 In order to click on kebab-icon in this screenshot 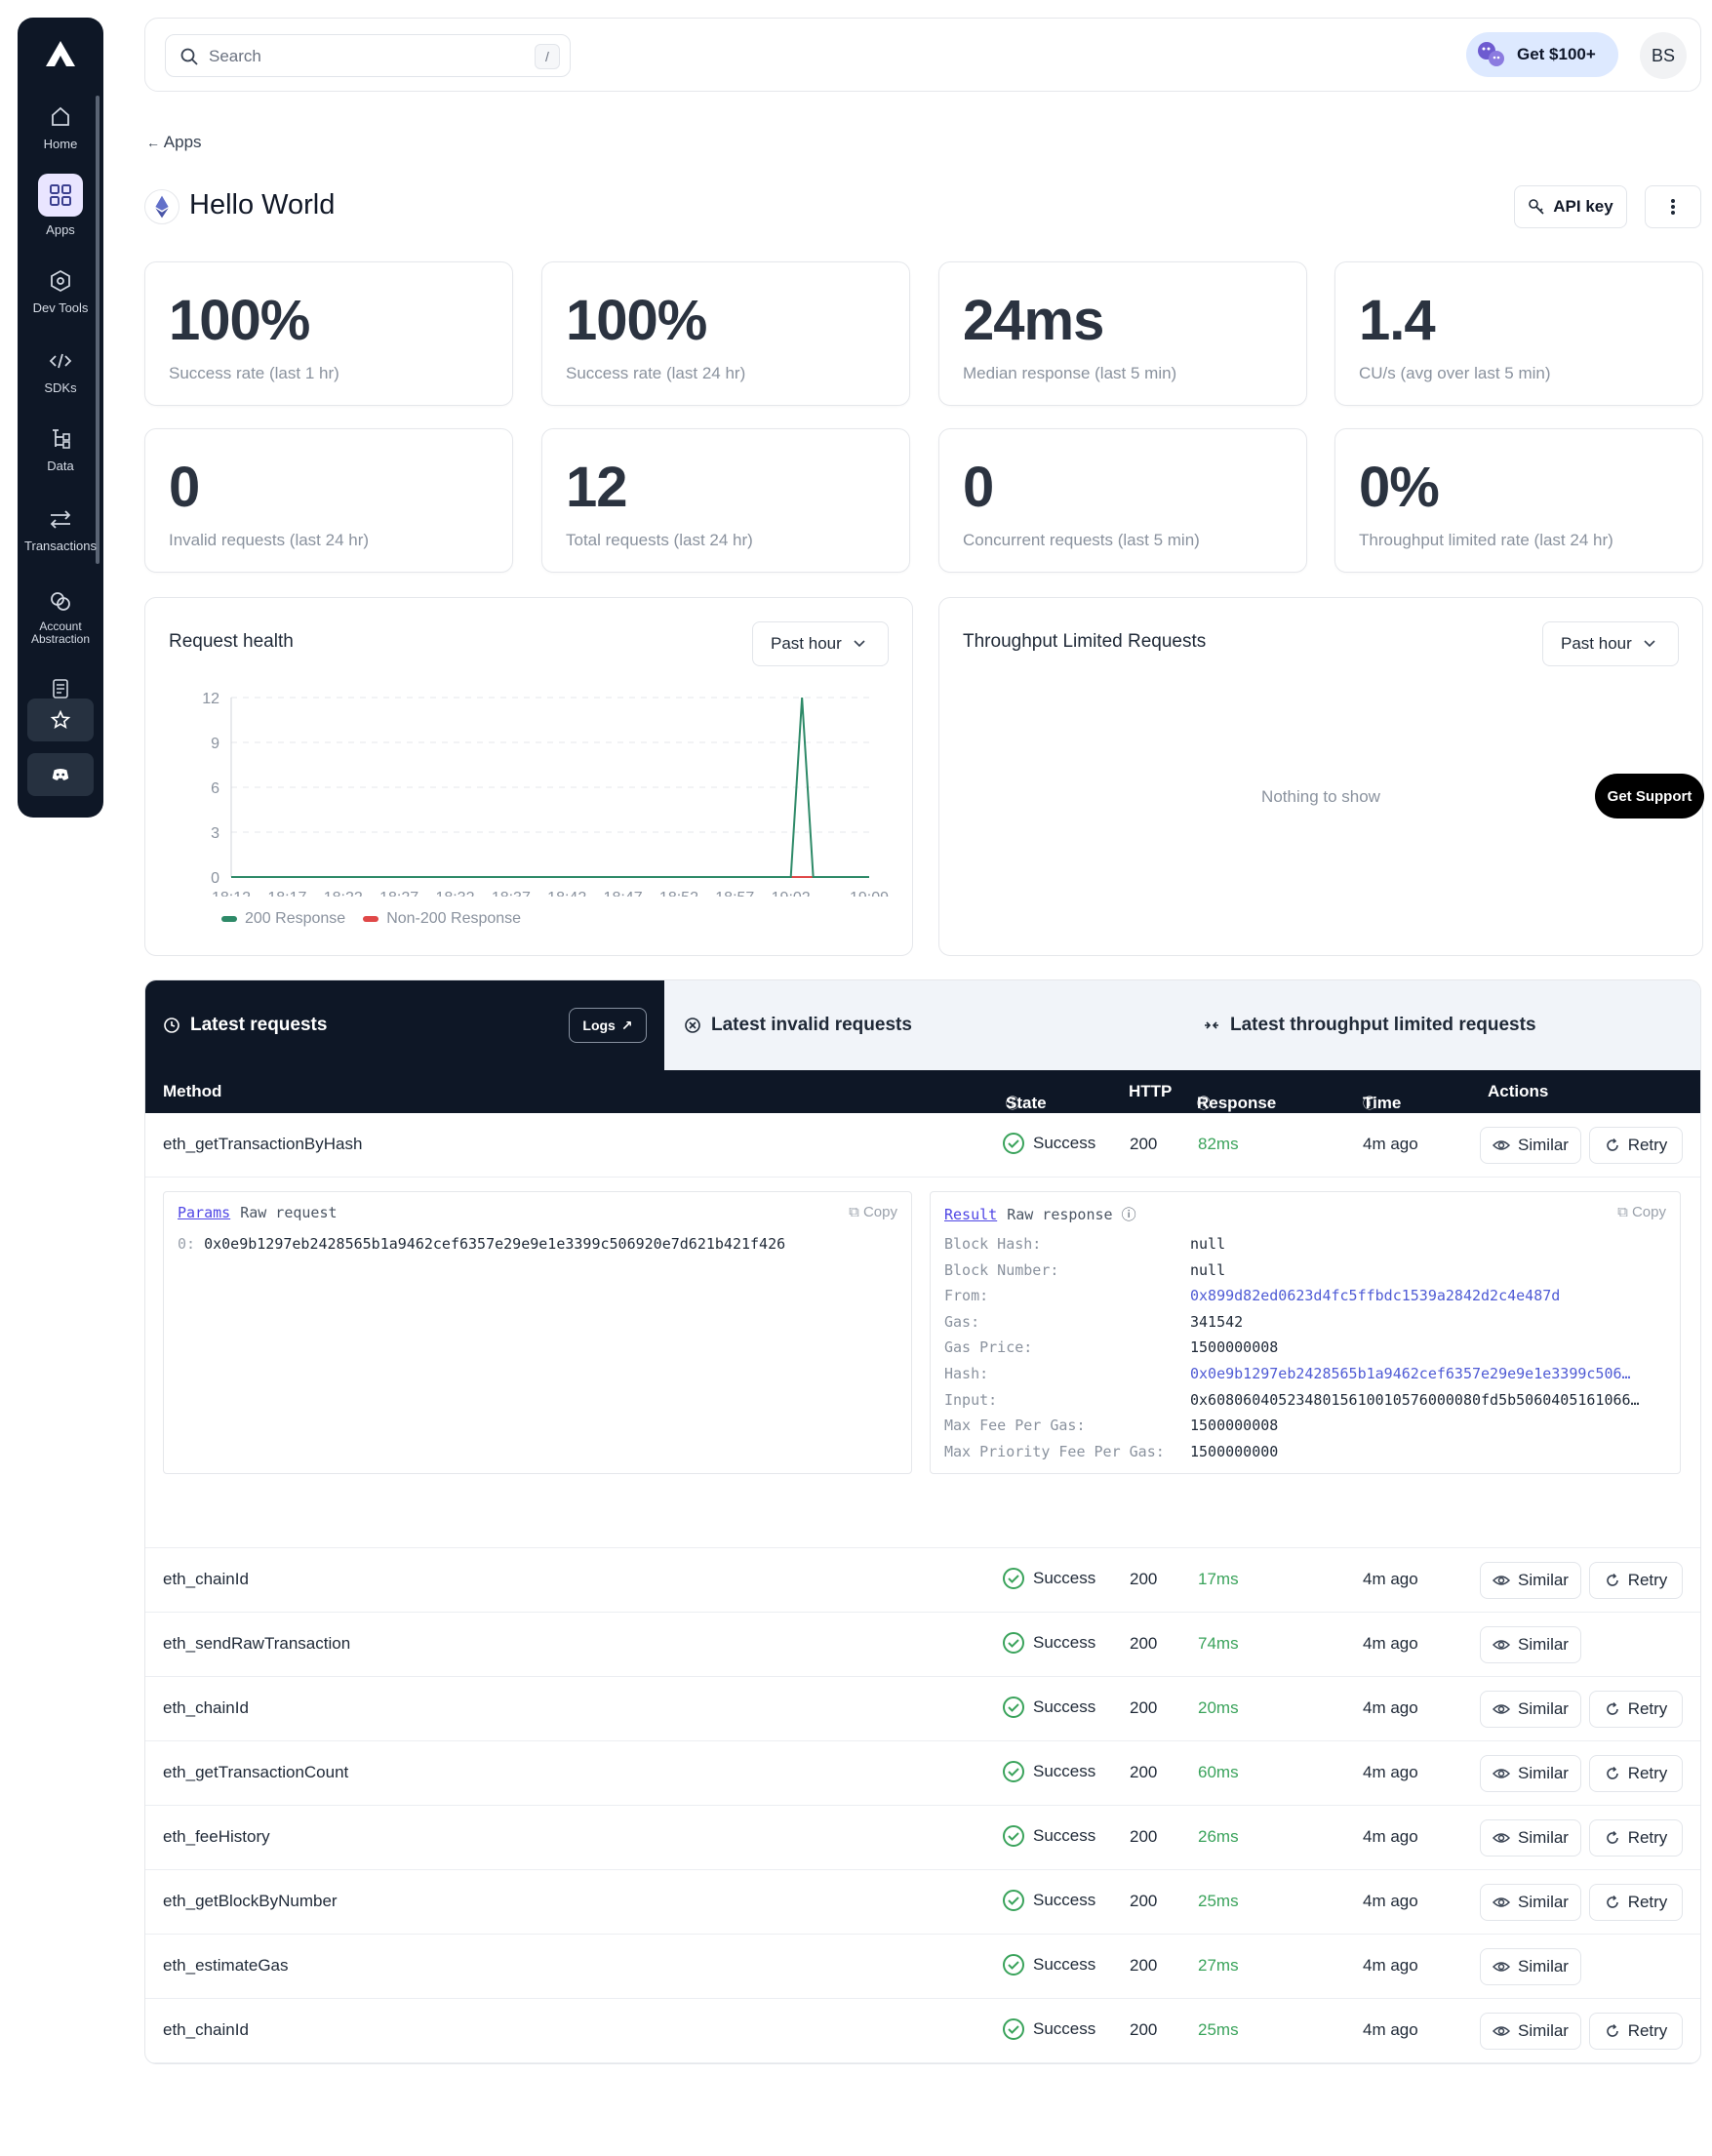, I will do `click(1673, 207)`.